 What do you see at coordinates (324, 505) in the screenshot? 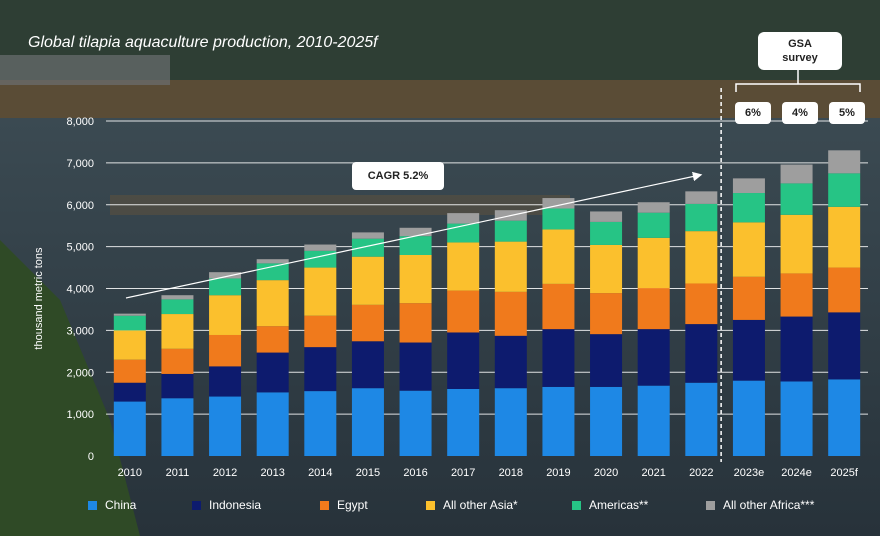
I see `legend-swatch-egypt` at bounding box center [324, 505].